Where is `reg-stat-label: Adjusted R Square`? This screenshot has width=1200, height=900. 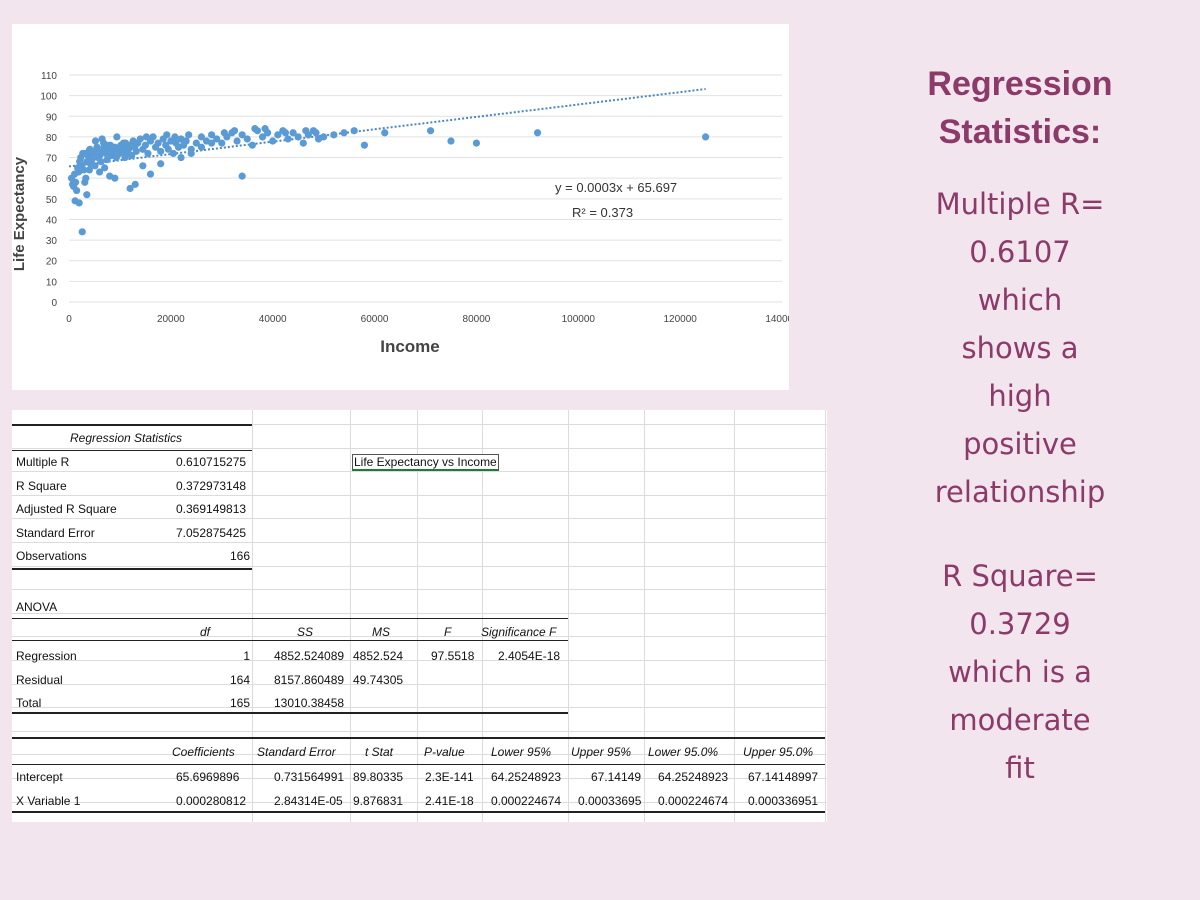
reg-stat-label: Adjusted R Square is located at coordinates (66, 509).